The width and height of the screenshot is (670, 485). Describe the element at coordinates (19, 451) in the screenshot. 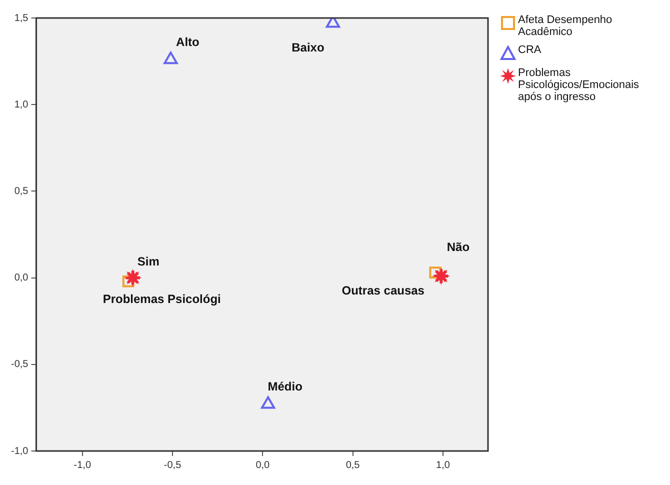

I see `y-tick-label: -1,0` at that location.